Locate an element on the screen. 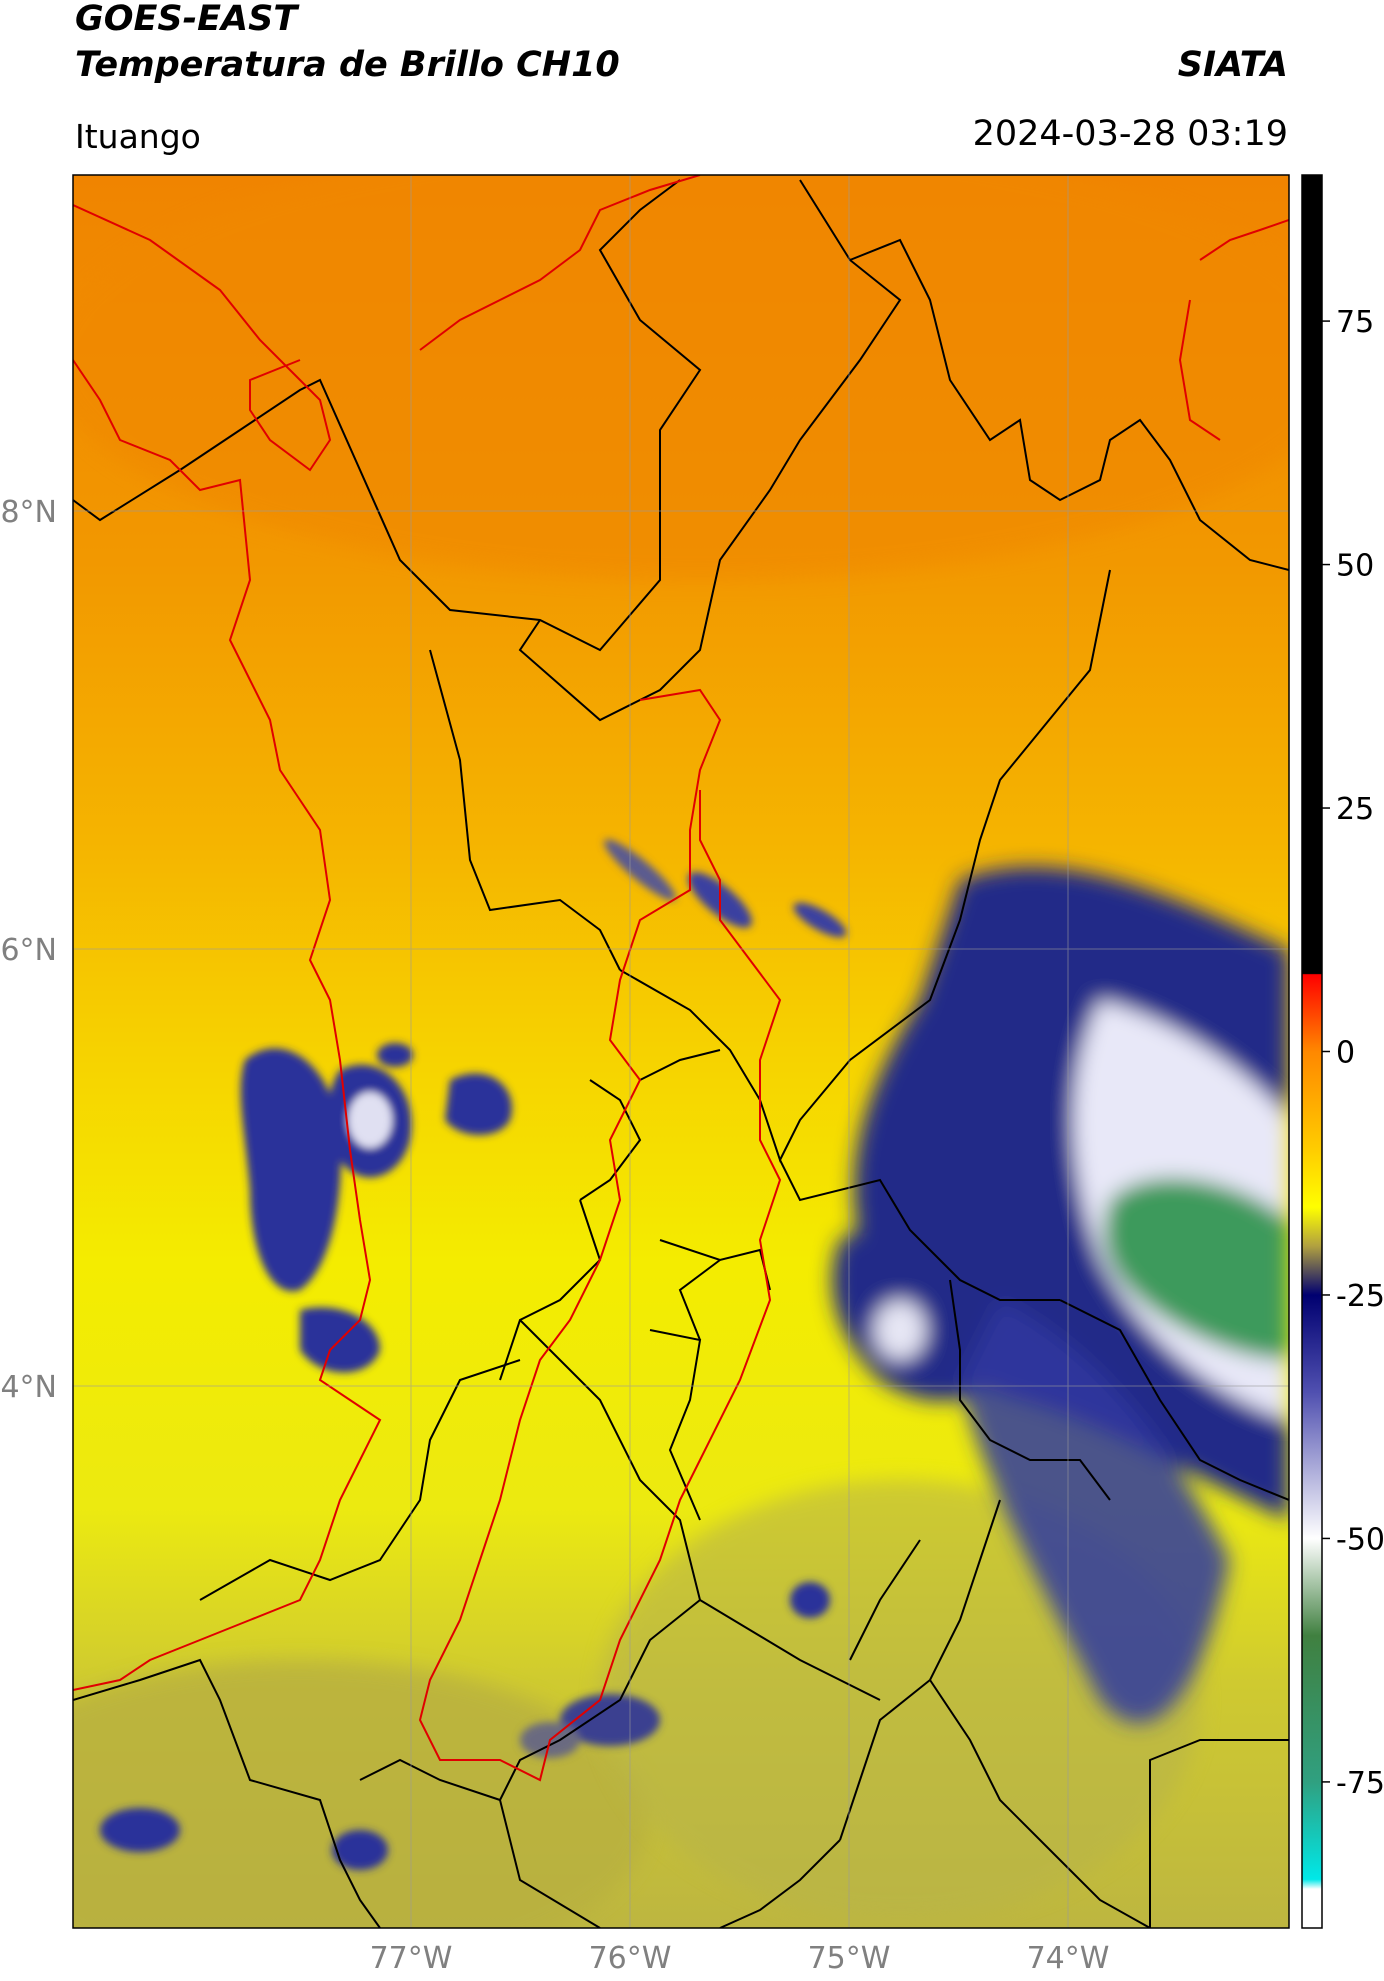  convective-system-east is located at coordinates (1060, 1295).